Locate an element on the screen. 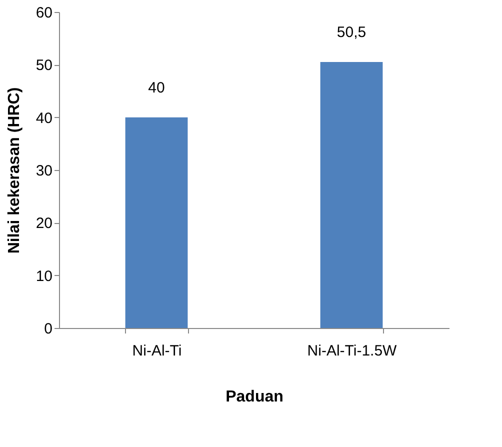 This screenshot has width=502, height=447. x-axis-title: Paduan is located at coordinates (255, 397).